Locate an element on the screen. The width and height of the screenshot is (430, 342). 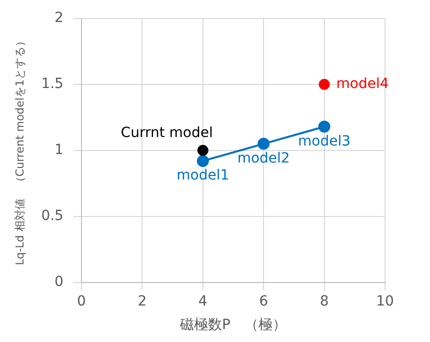
x-tick-label: 0 is located at coordinates (81, 301).